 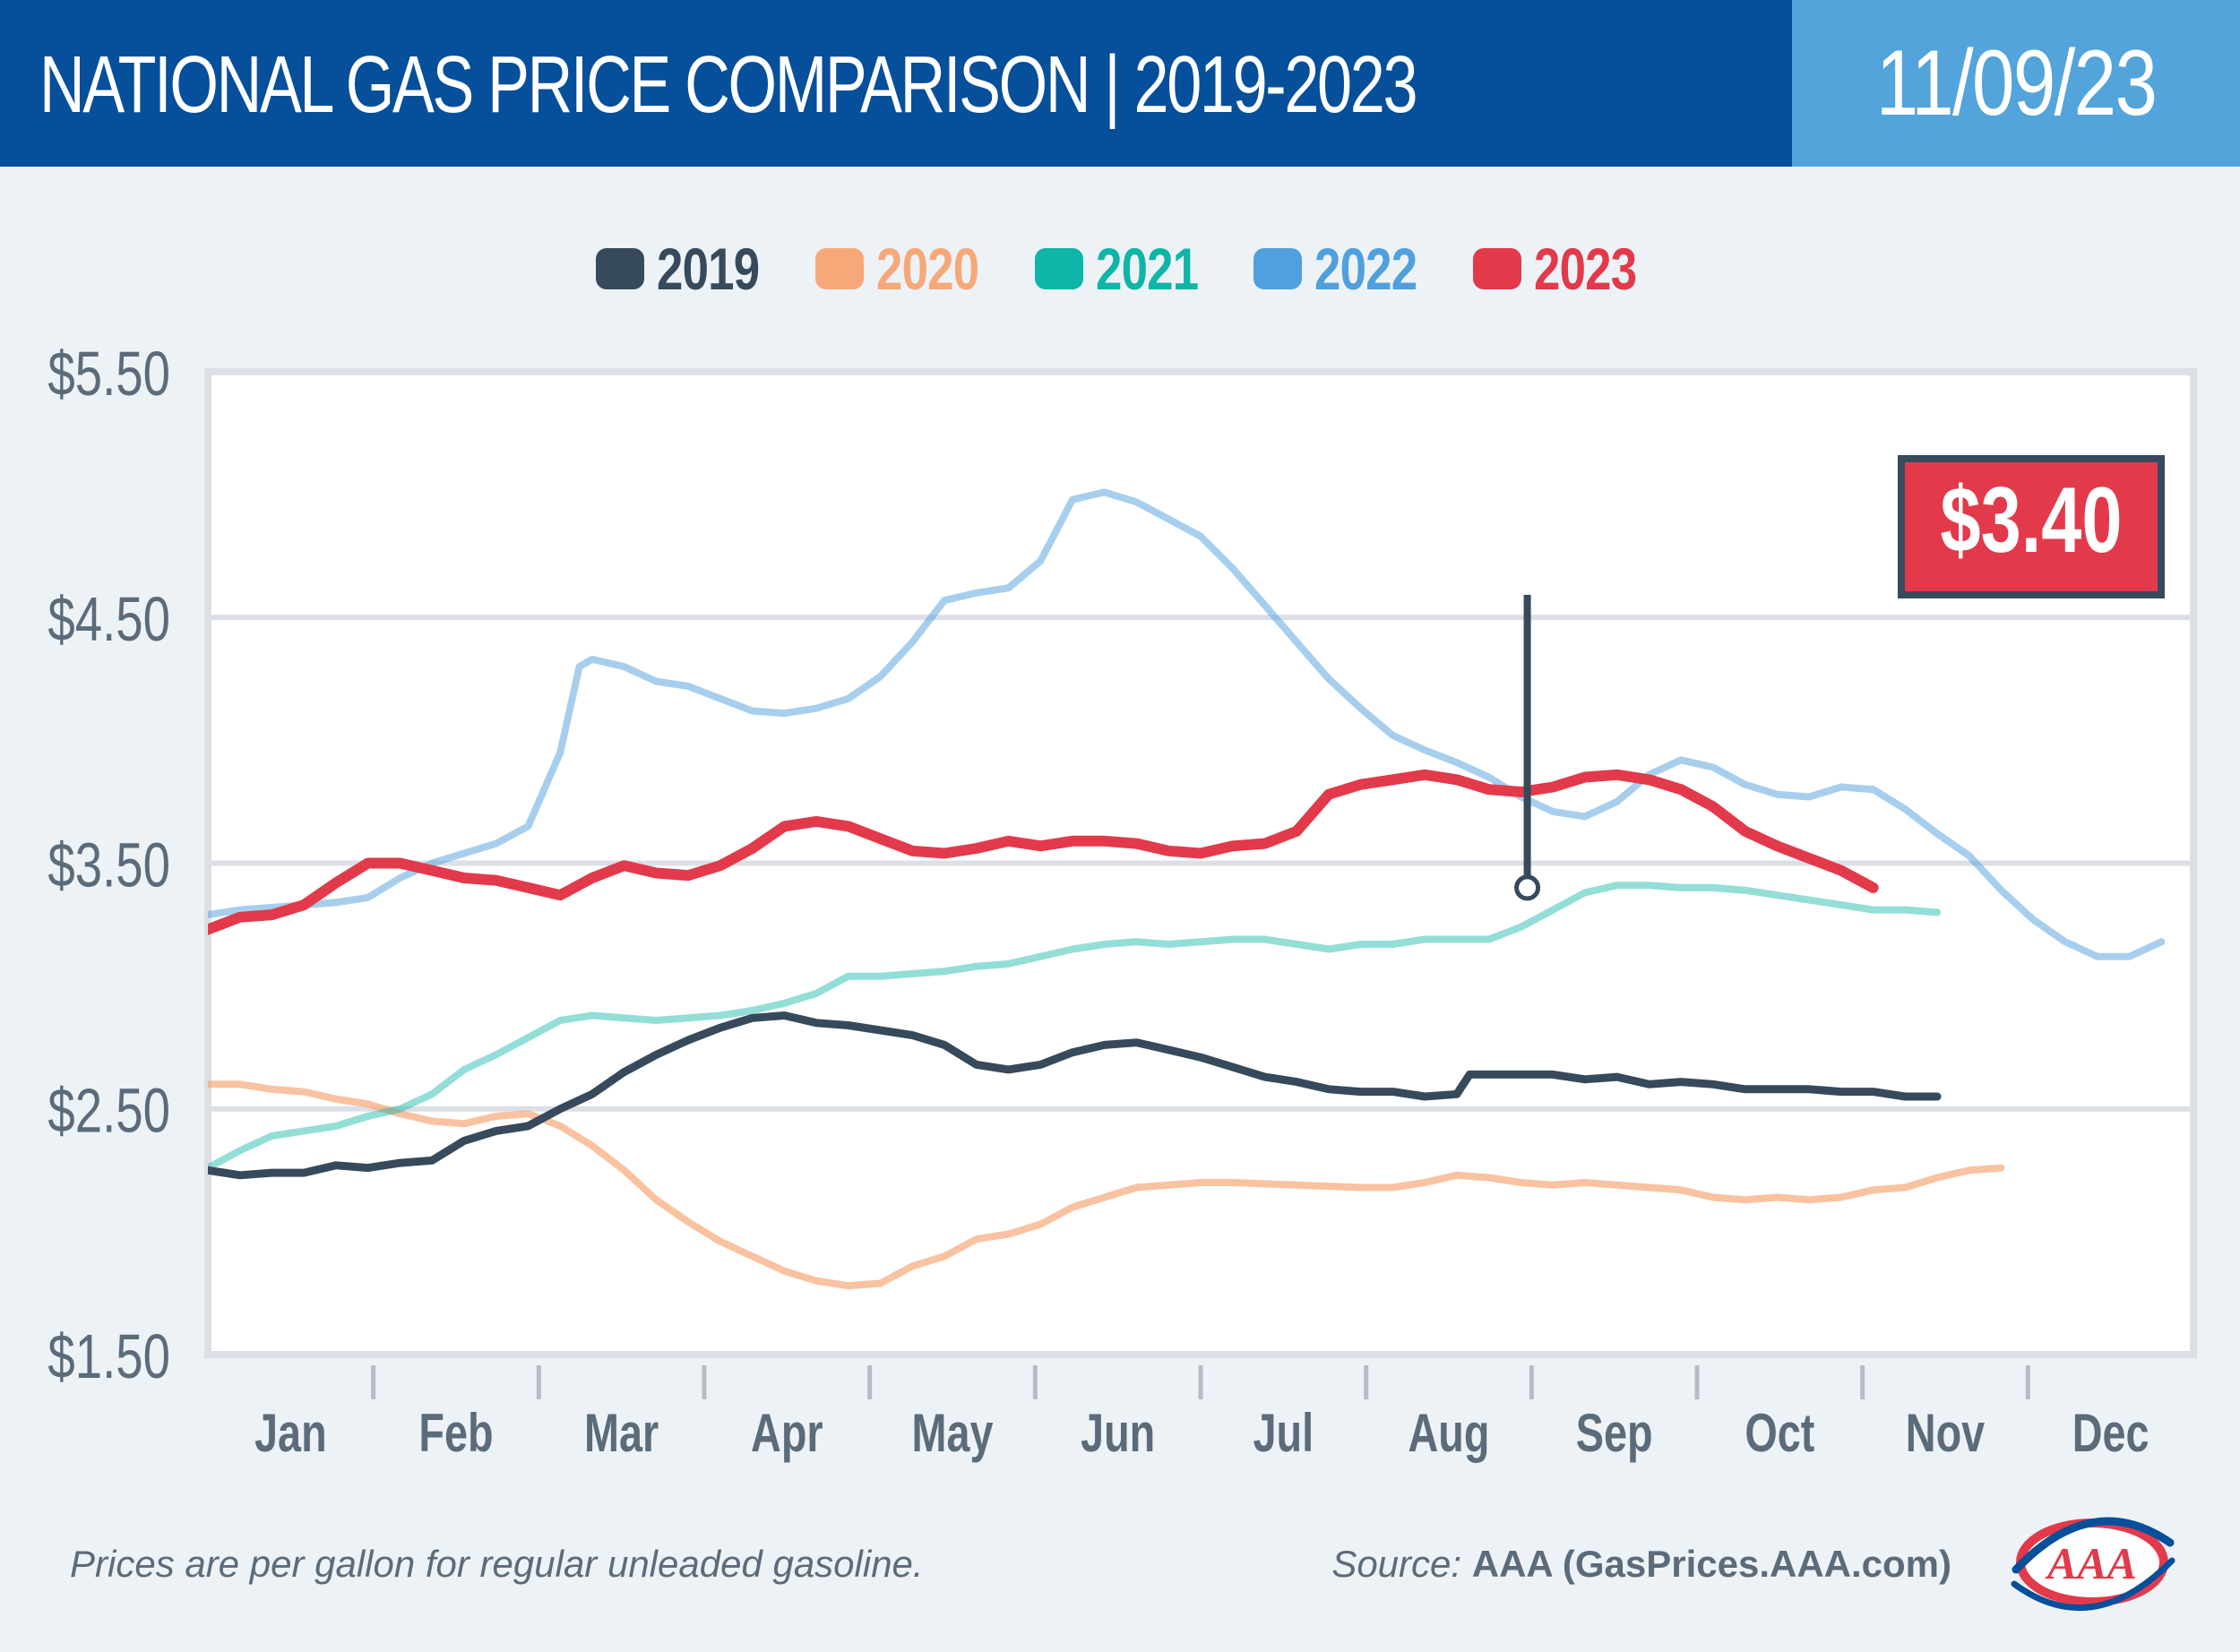 I want to click on y-tick-label: $3.50, so click(x=108, y=865).